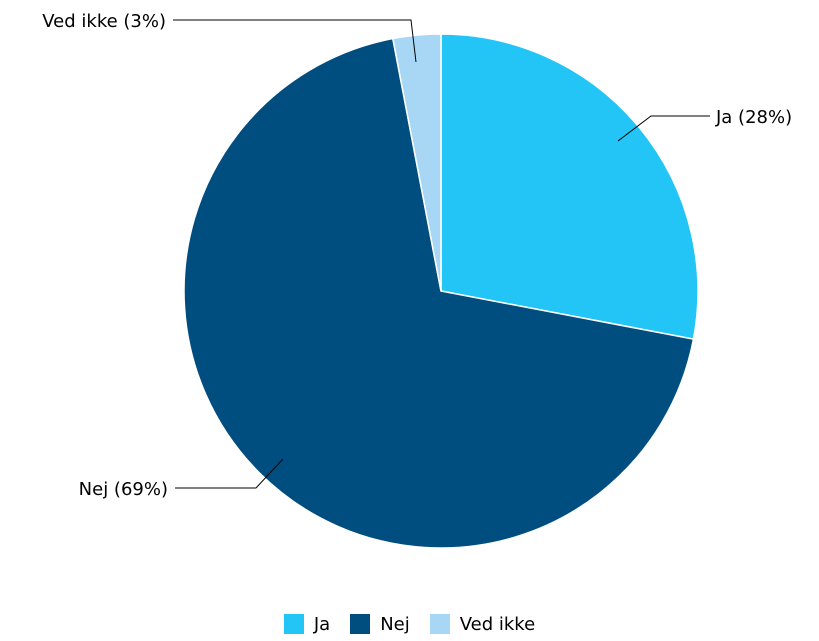 The image size is (819, 641). I want to click on legend-swatch-ved-ikke, so click(439, 624).